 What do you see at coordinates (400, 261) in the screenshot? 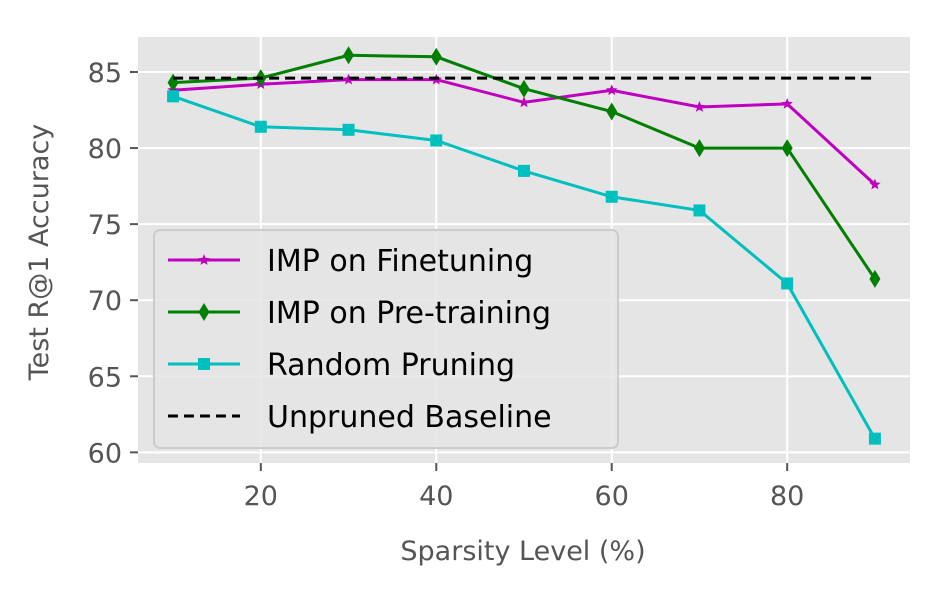
I see `legend-label: IMP on Finetuning` at bounding box center [400, 261].